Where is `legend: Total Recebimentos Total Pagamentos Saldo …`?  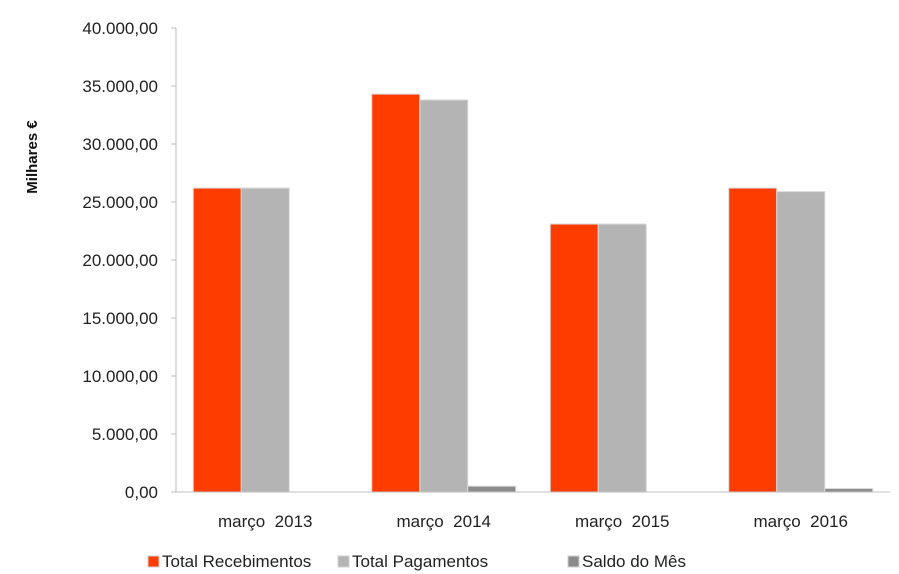
legend: Total Recebimentos Total Pagamentos Saldo … is located at coordinates (416, 561).